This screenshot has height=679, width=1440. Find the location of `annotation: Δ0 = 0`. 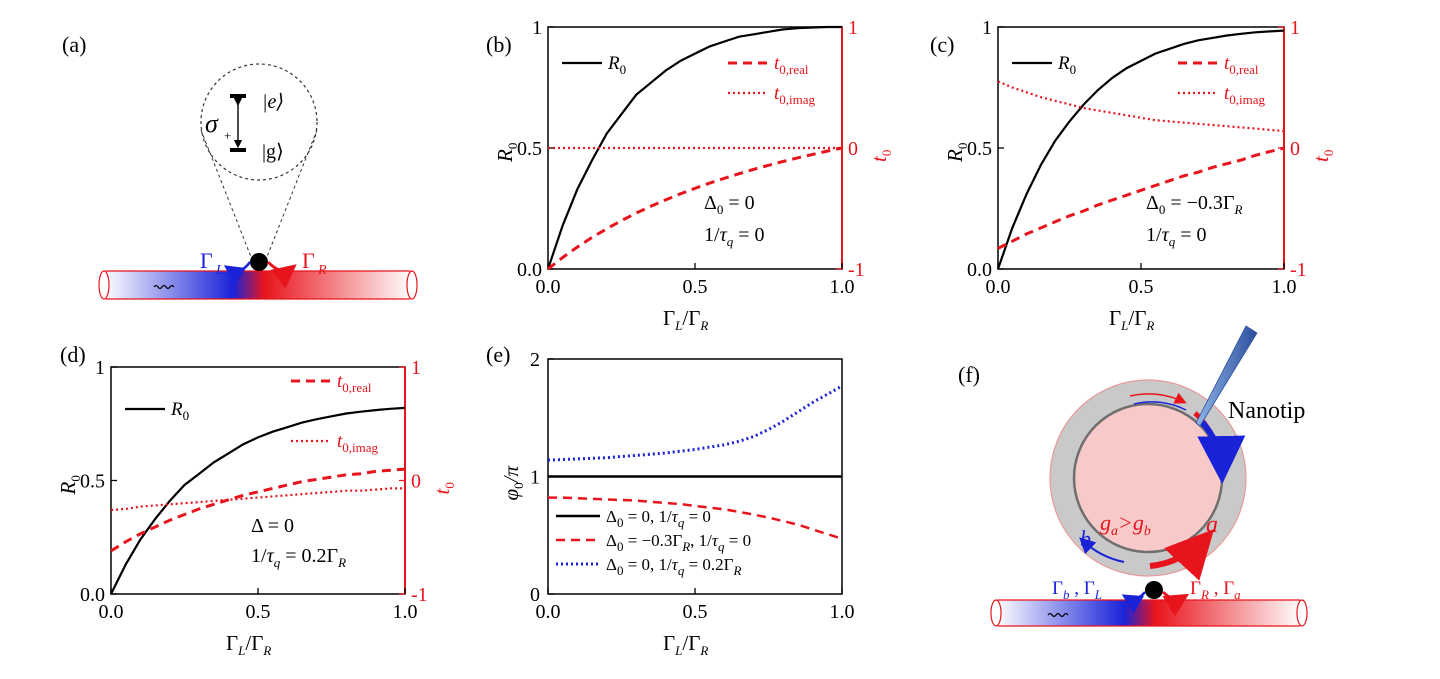

annotation: Δ0 = 0 is located at coordinates (729, 204).